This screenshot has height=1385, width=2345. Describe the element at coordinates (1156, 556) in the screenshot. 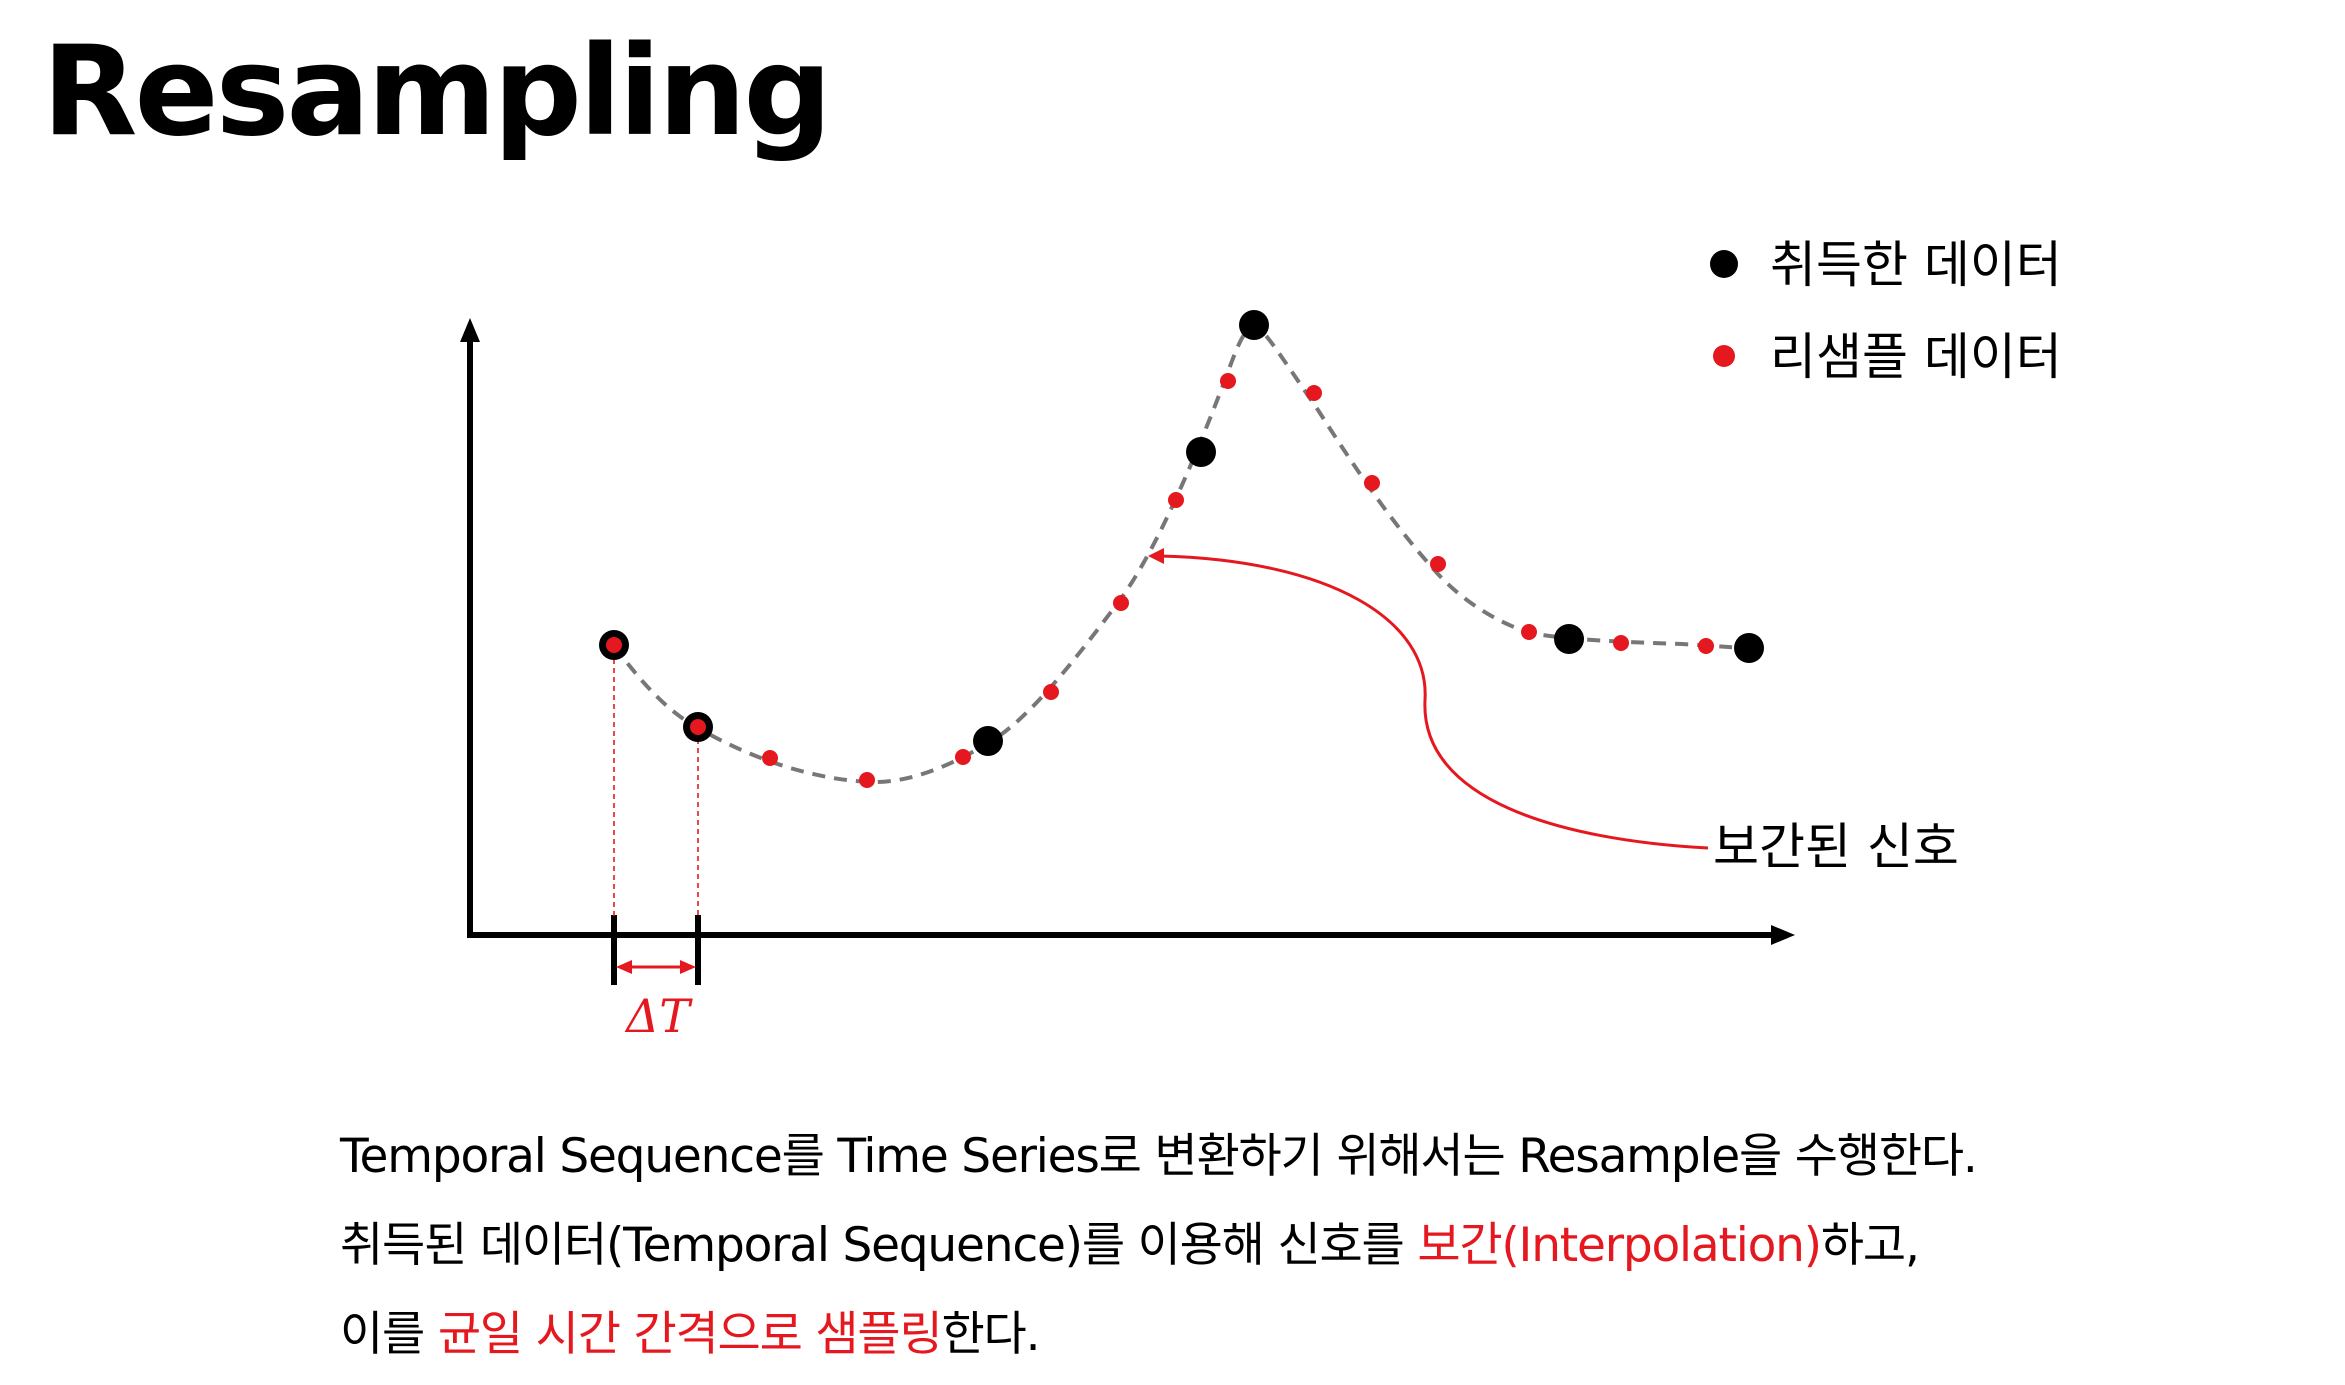

I see `callout-arrowhead` at that location.